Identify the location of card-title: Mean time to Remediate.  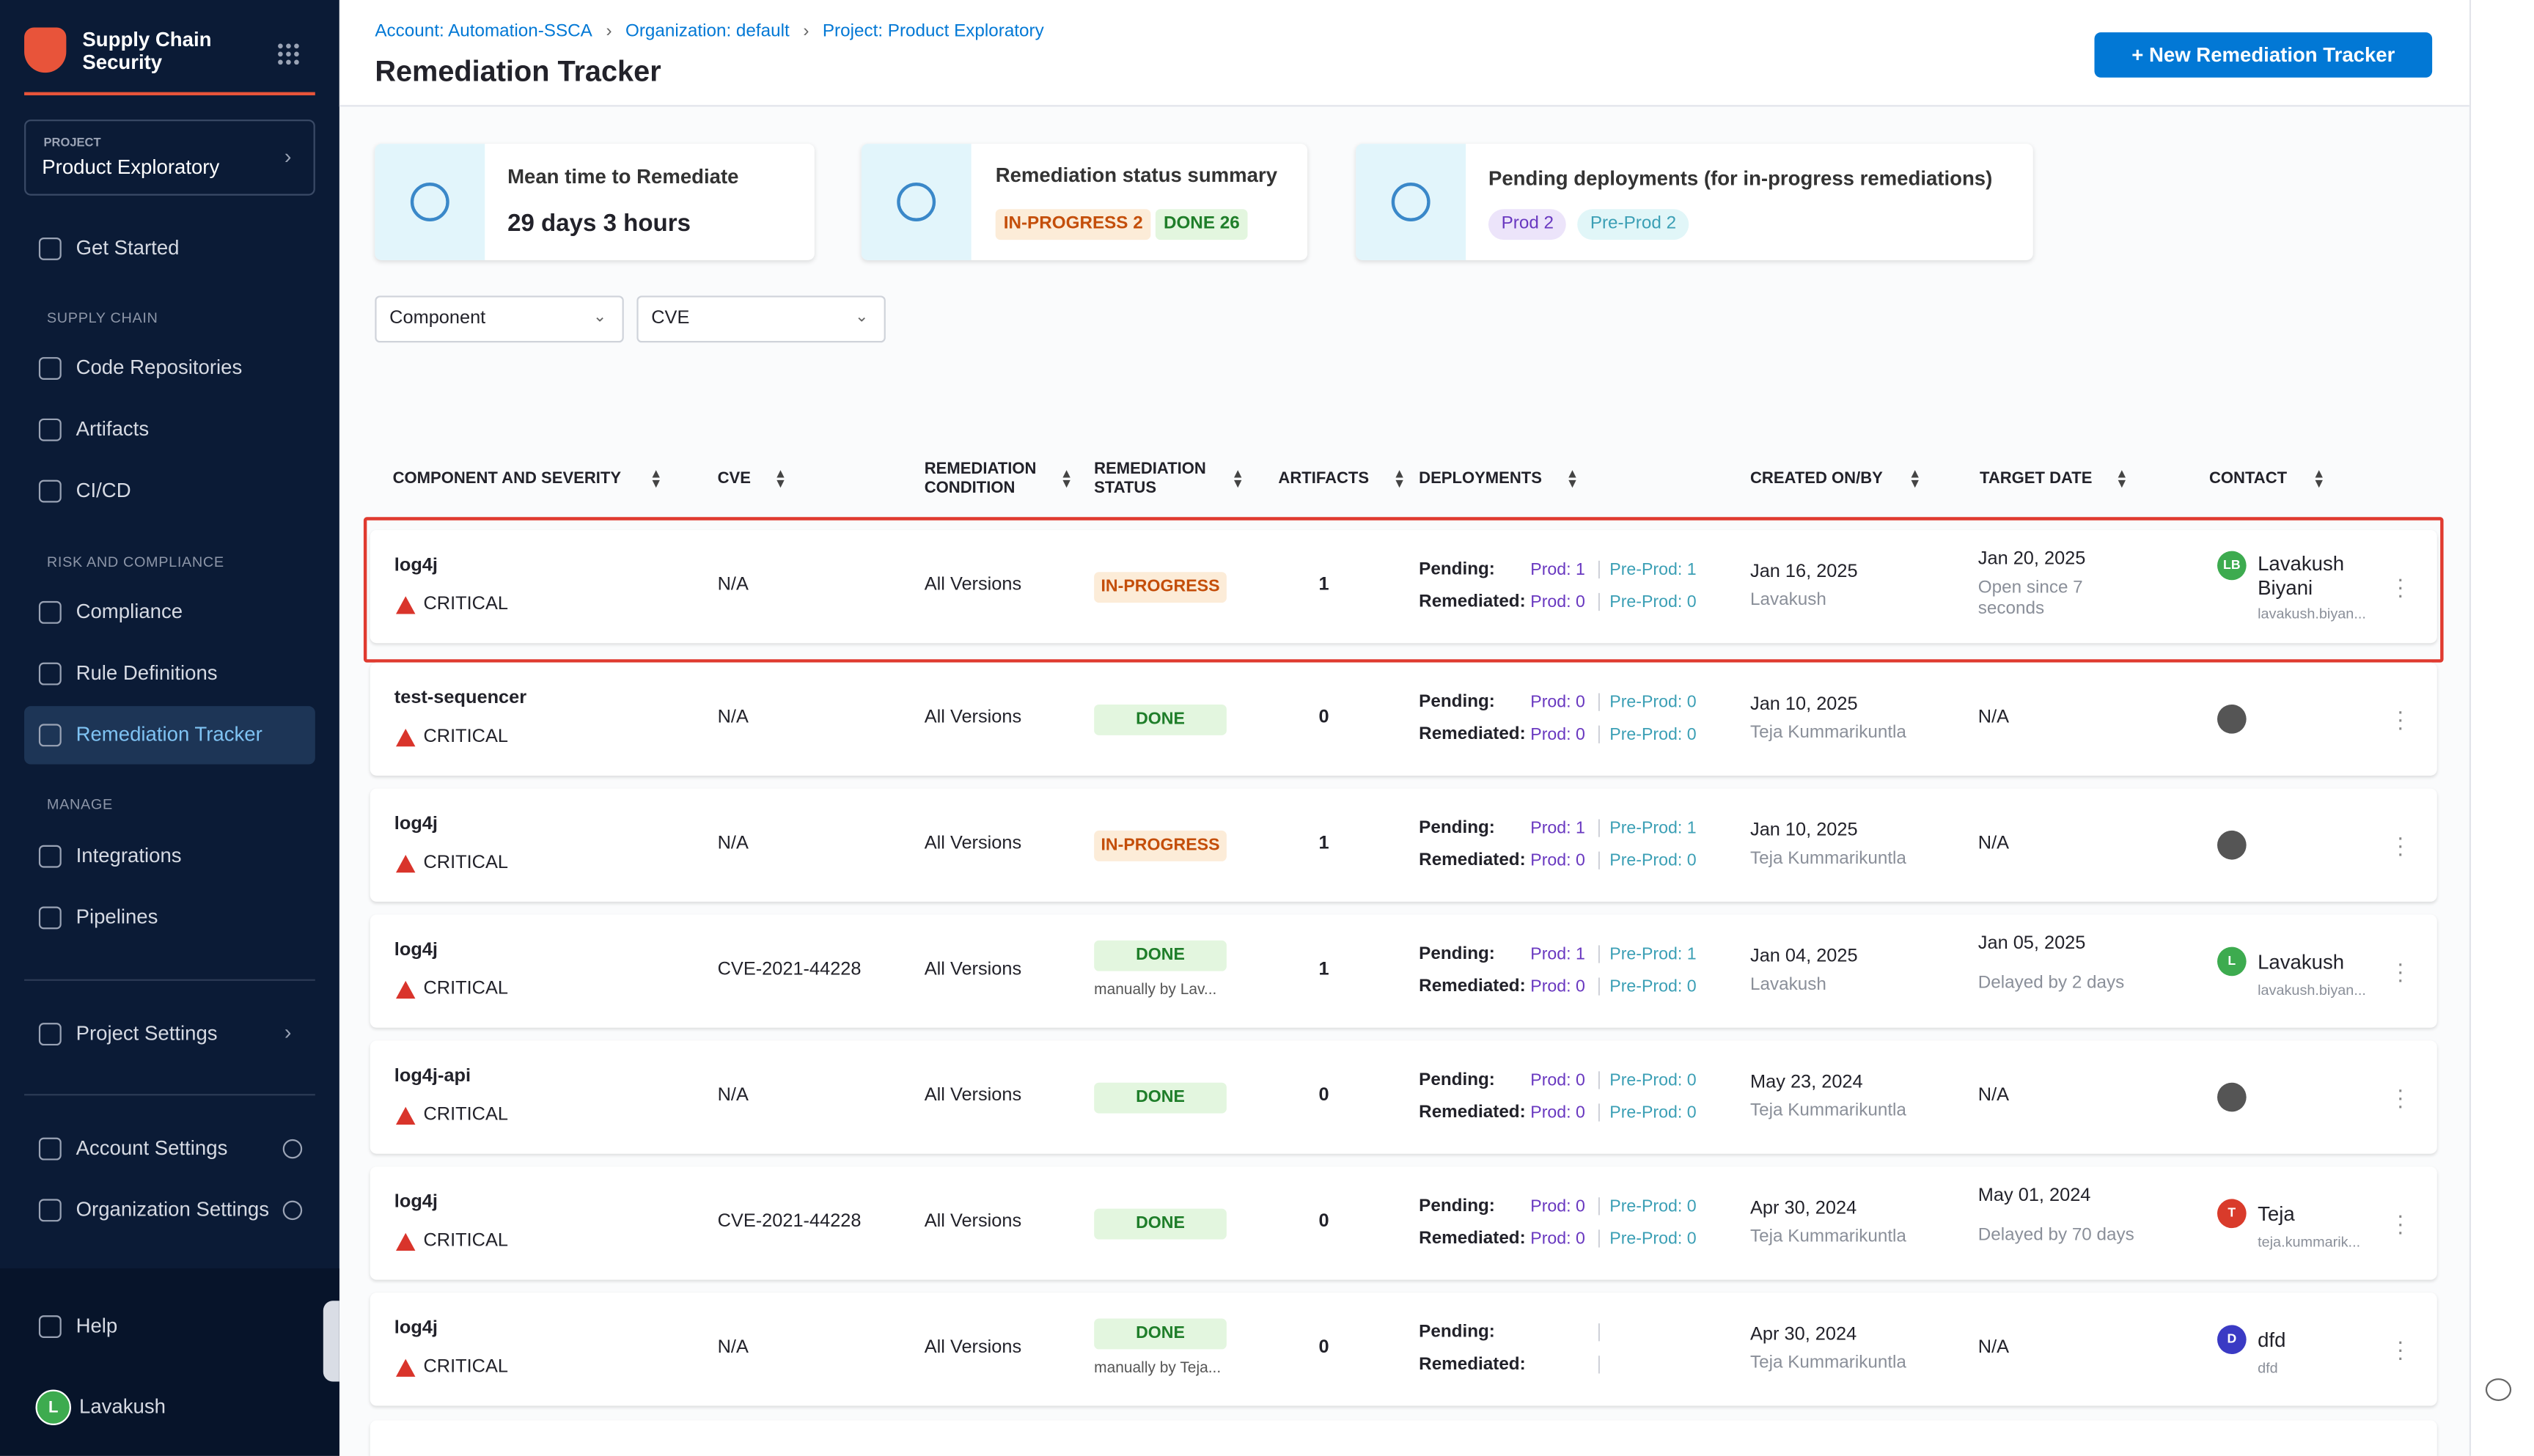
(623, 176).